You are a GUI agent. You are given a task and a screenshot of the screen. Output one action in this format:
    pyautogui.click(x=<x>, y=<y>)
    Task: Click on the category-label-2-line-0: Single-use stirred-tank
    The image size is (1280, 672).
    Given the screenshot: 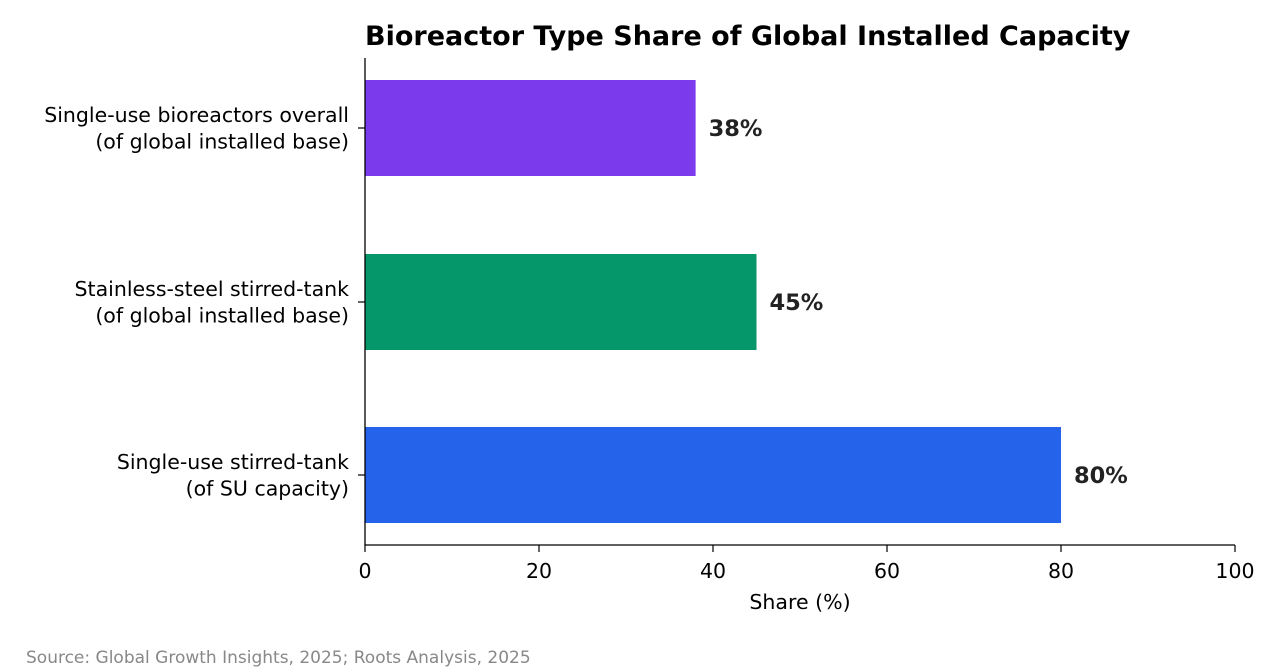 What is the action you would take?
    pyautogui.click(x=233, y=462)
    